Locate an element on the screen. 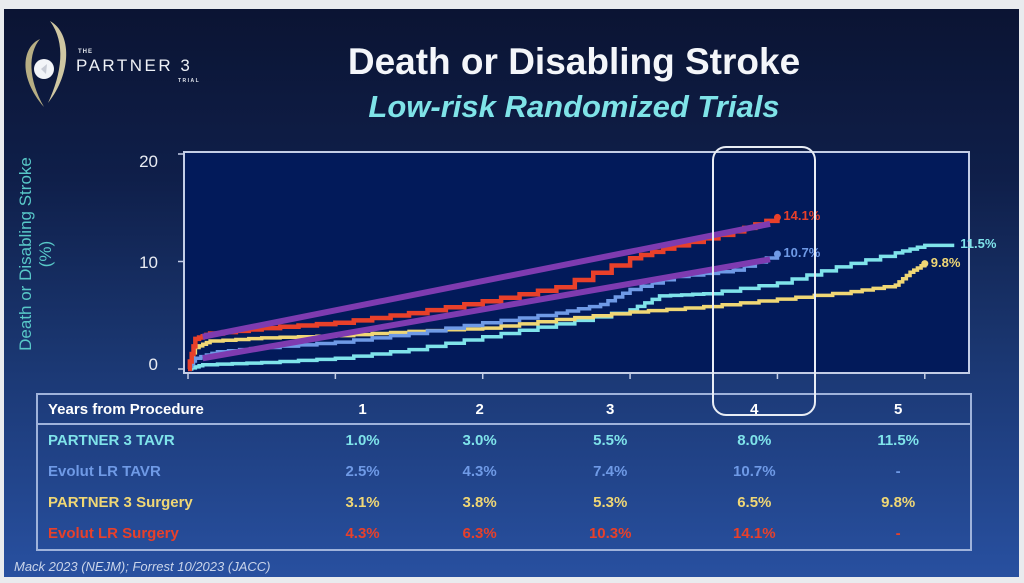 This screenshot has width=1024, height=583. logo-the: THE is located at coordinates (85, 52).